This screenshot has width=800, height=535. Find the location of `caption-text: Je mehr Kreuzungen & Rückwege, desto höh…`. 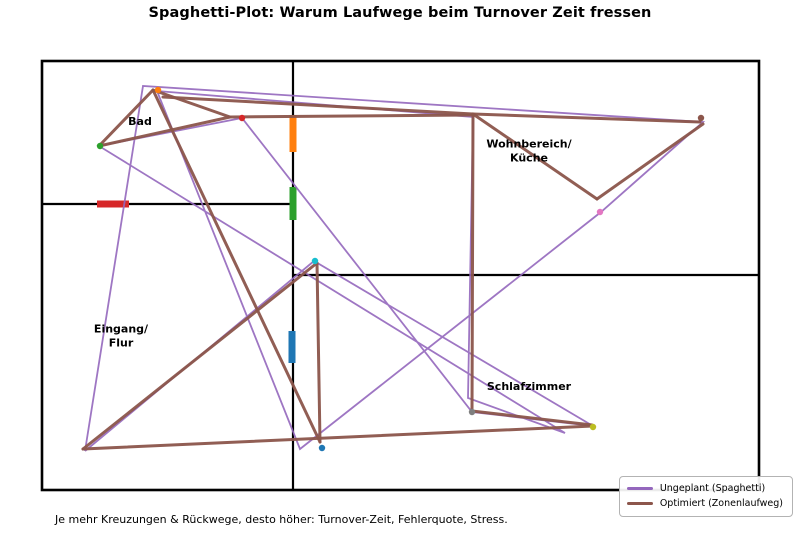

caption-text: Je mehr Kreuzungen & Rückwege, desto höh… is located at coordinates (281, 519).